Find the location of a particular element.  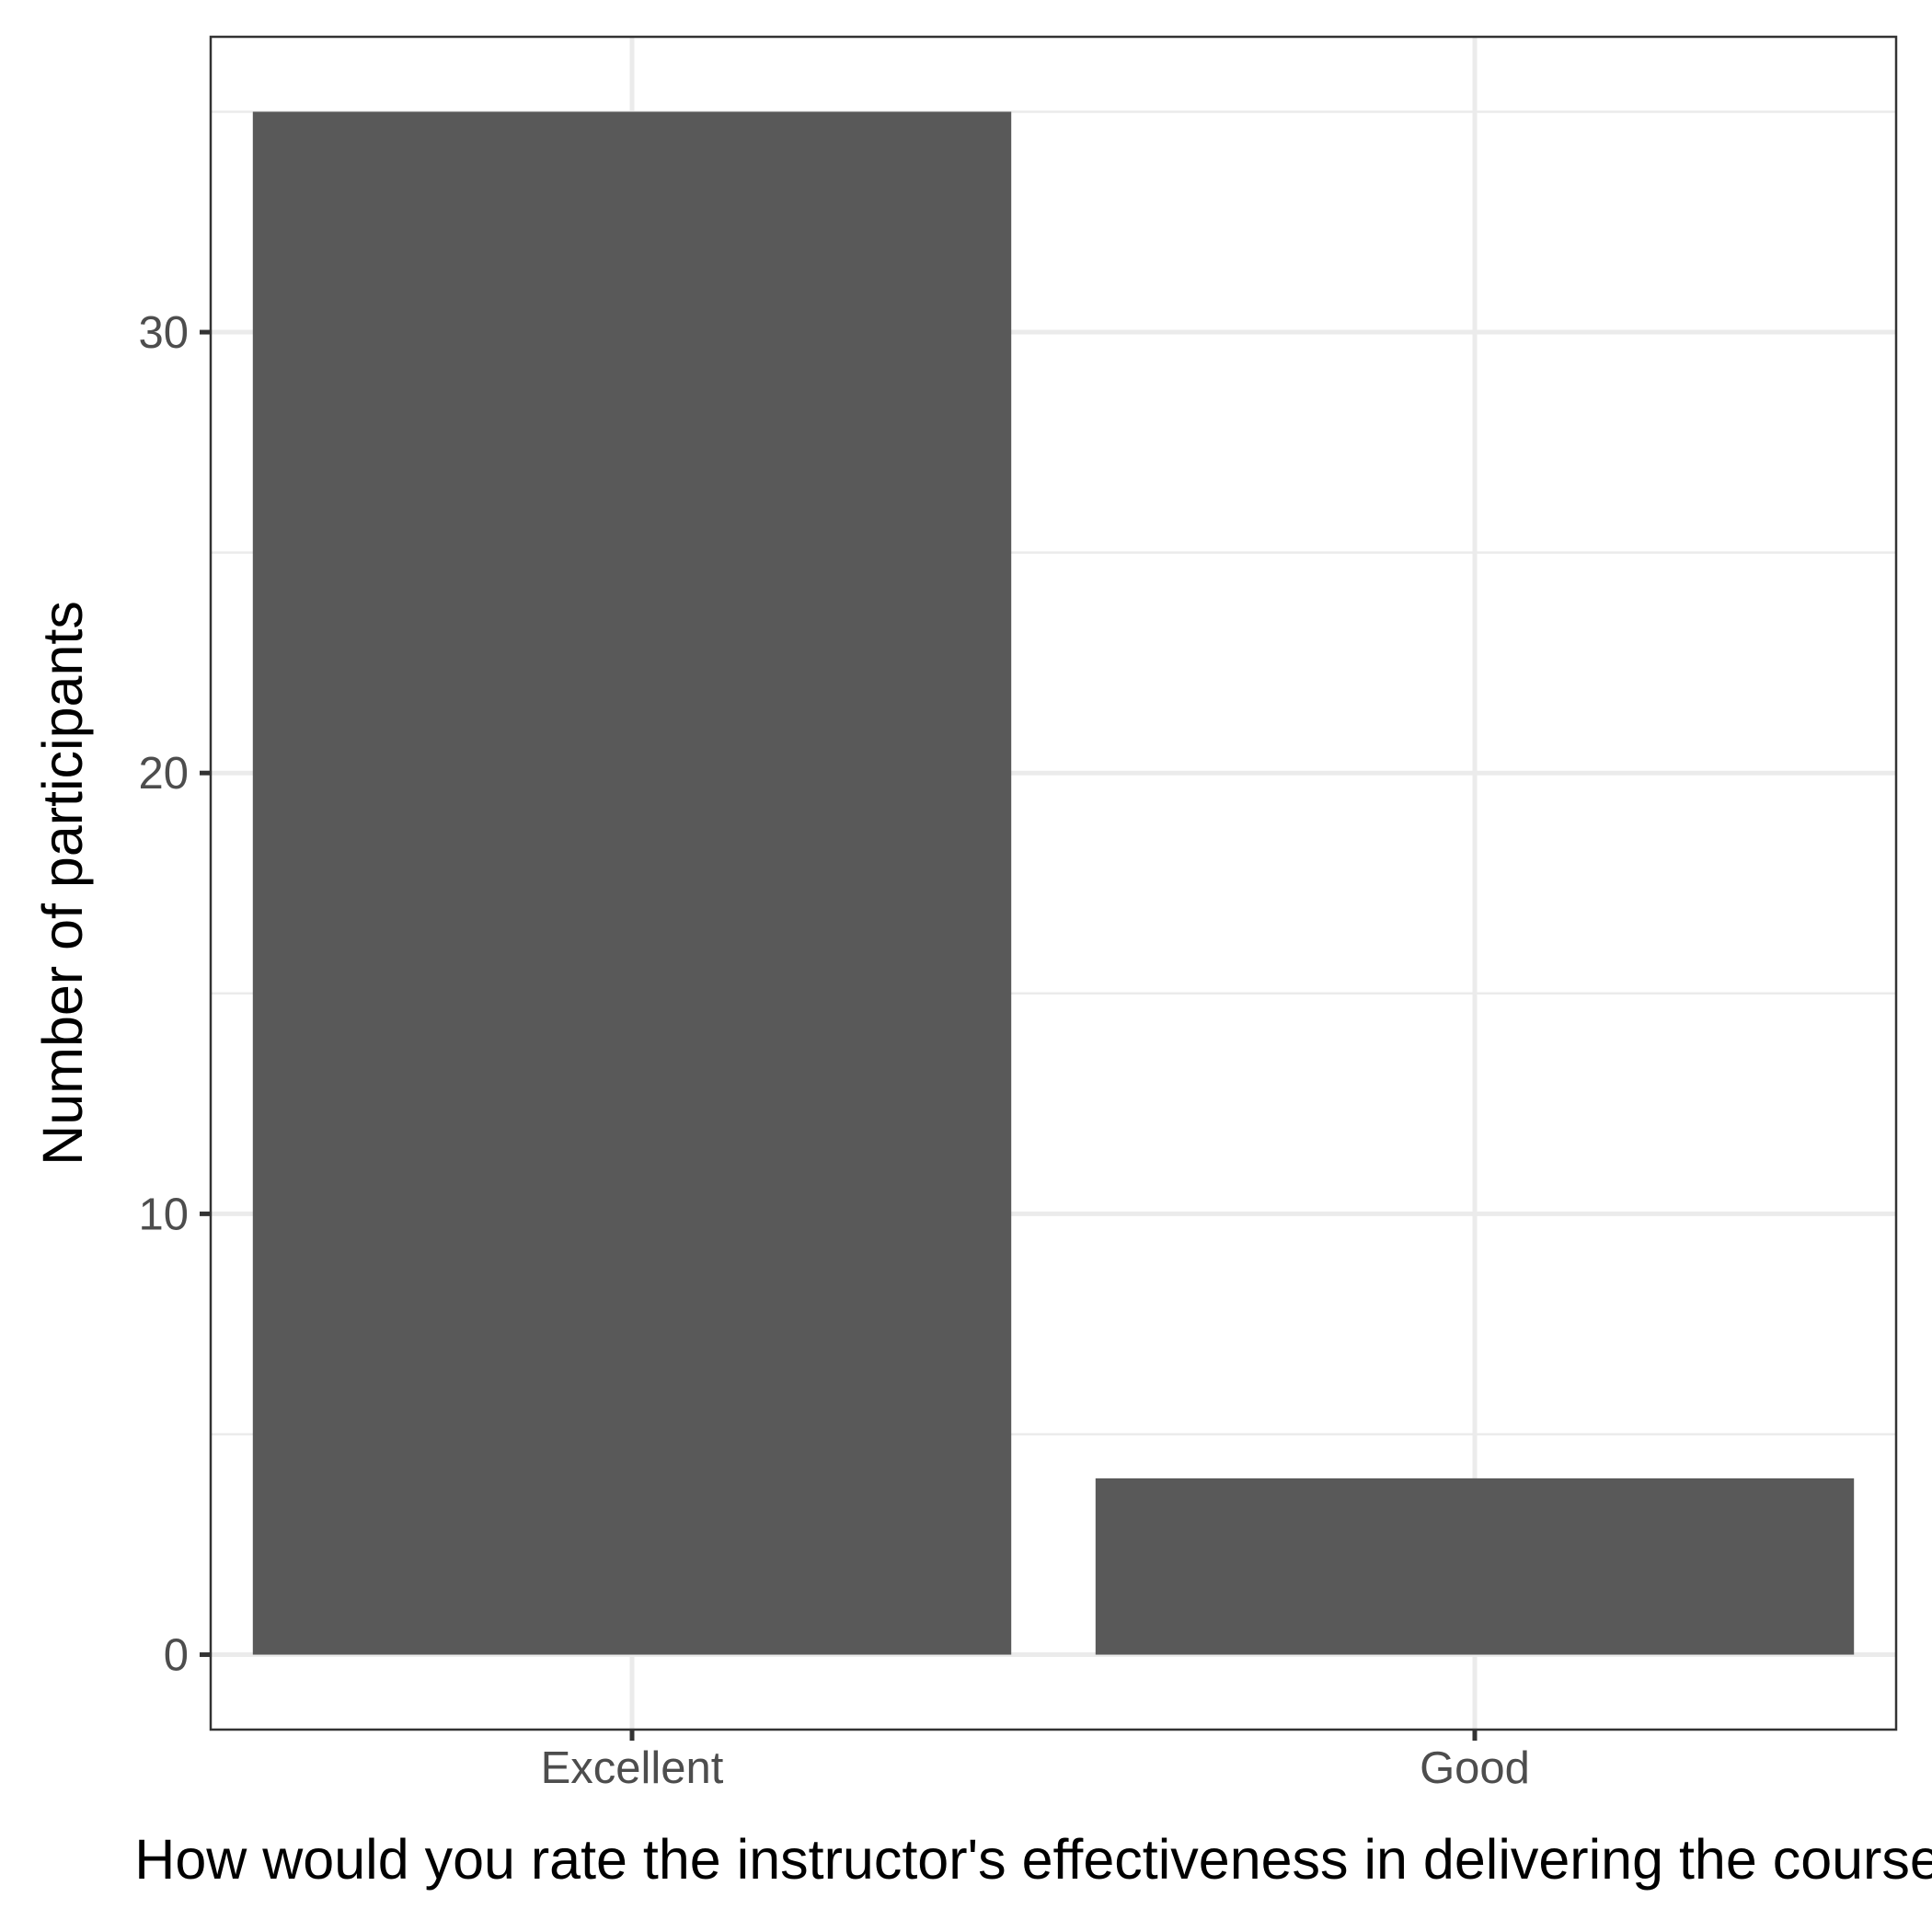

y-tick-label: 10 is located at coordinates (163, 1214).